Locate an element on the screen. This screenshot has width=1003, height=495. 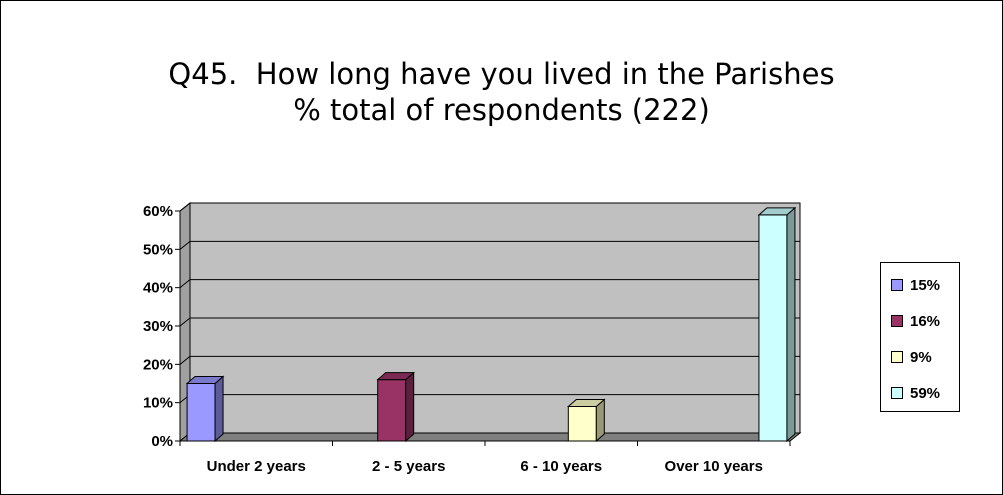
legend-label: 15% is located at coordinates (925, 285).